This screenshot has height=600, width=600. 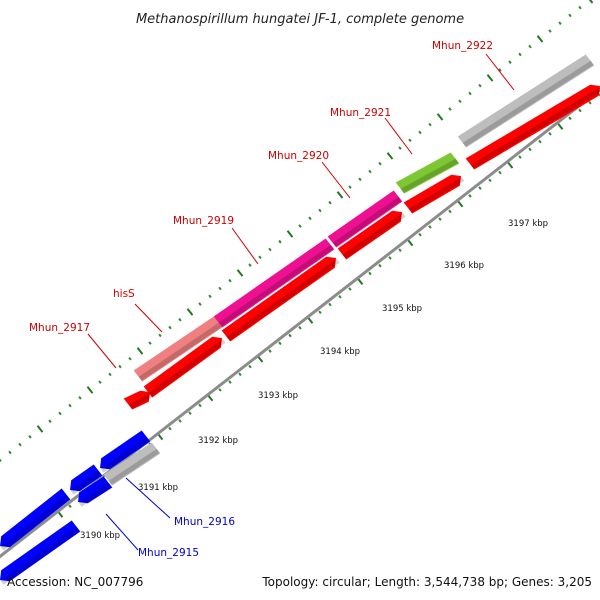 I want to click on gene-label-mhun-2922: Mhun_2922, so click(x=462, y=46).